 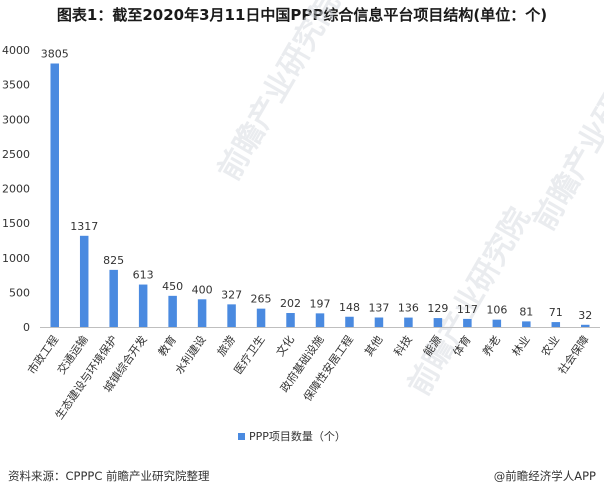 I want to click on data-label: 197, so click(x=320, y=303).